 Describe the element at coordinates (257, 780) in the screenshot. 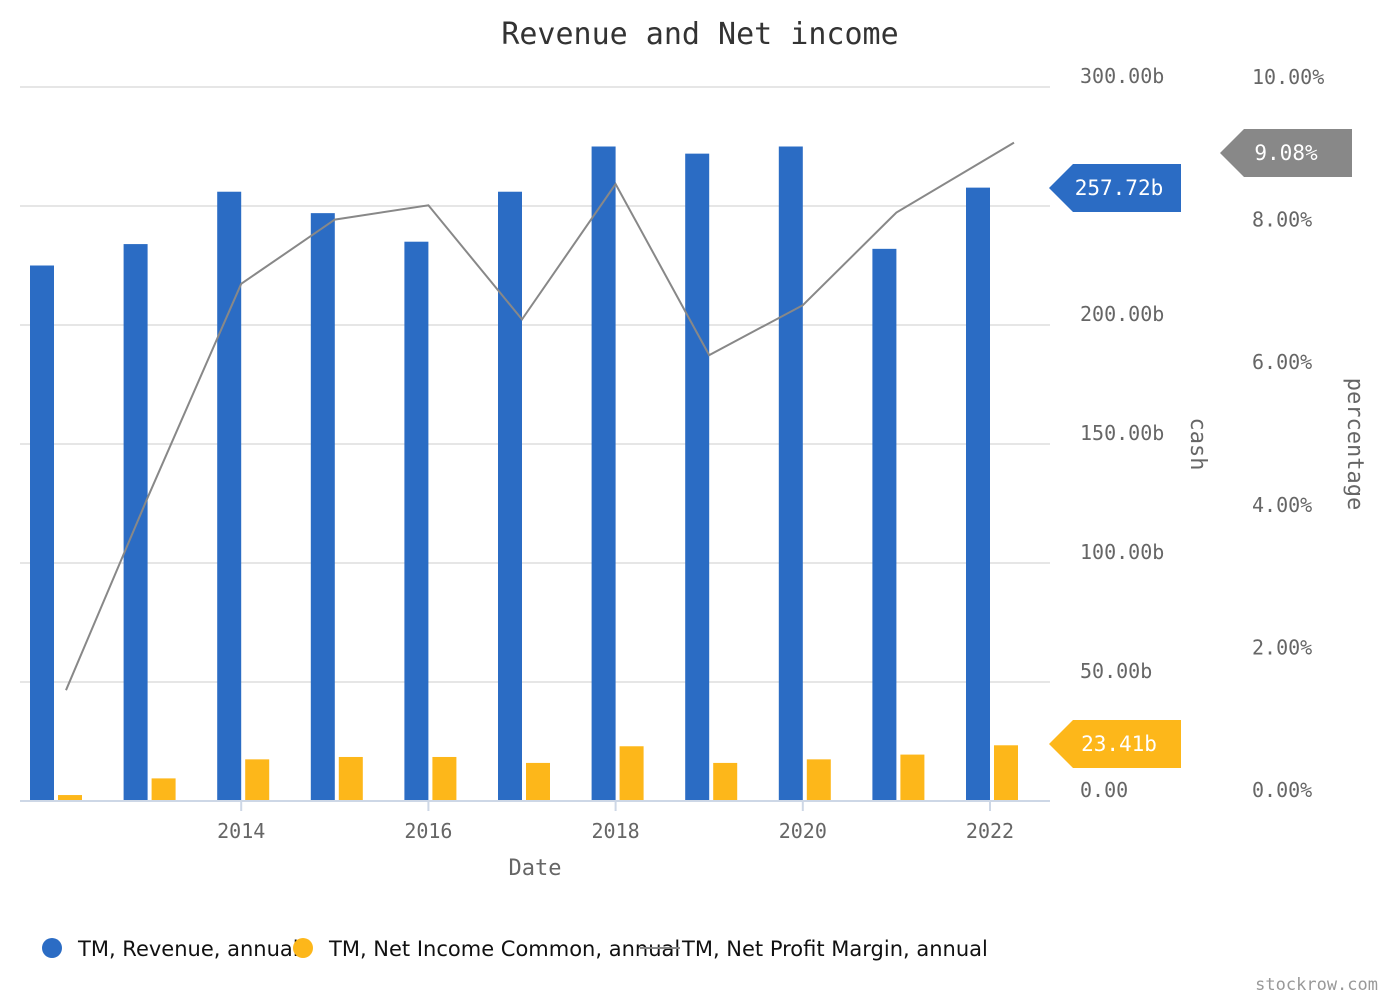

I see `net-income-bar-2014` at that location.